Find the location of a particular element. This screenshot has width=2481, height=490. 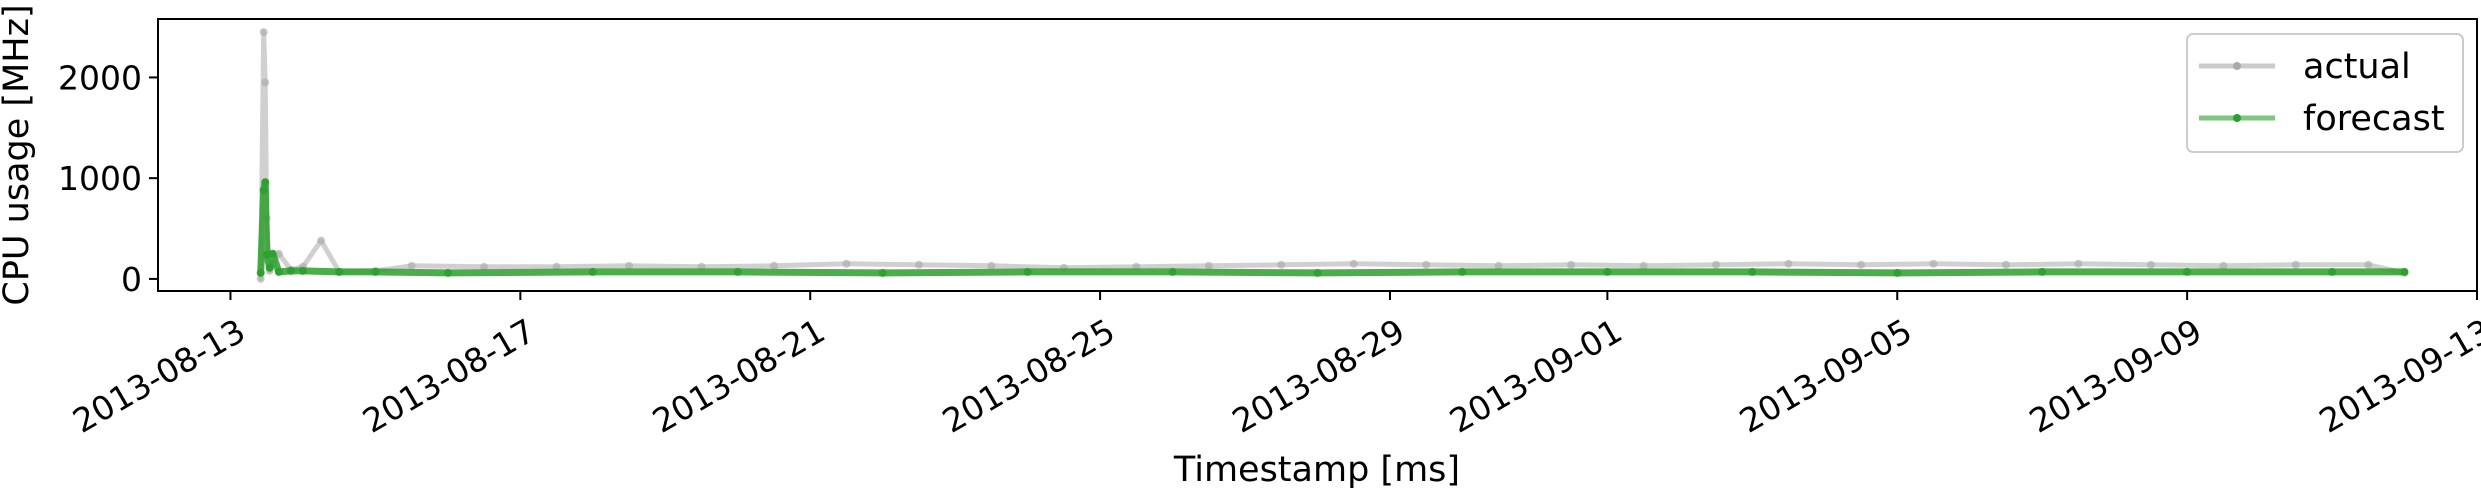

legend-actual-label: actual is located at coordinates (2357, 67).